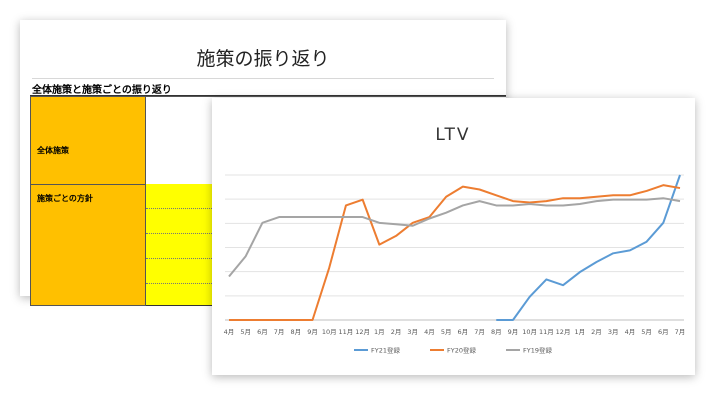 This screenshot has width=720, height=400. I want to click on row-label-per-measure: 施策ごとの方針, so click(65, 198).